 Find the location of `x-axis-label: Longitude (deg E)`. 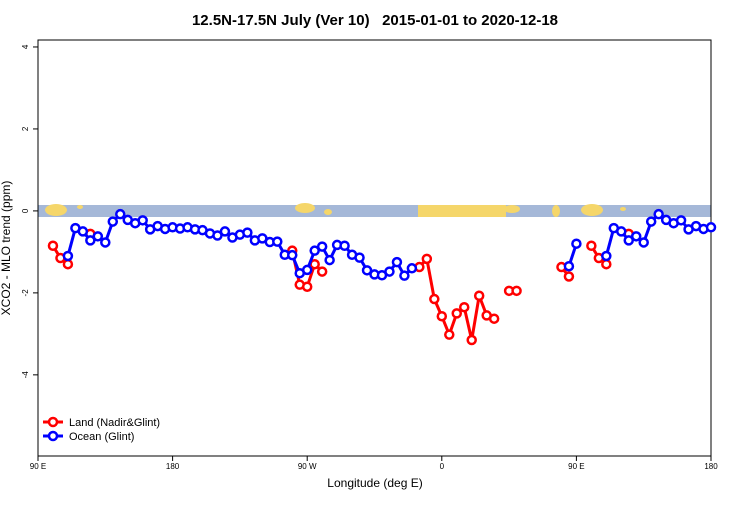

x-axis-label: Longitude (deg E) is located at coordinates (374, 483).